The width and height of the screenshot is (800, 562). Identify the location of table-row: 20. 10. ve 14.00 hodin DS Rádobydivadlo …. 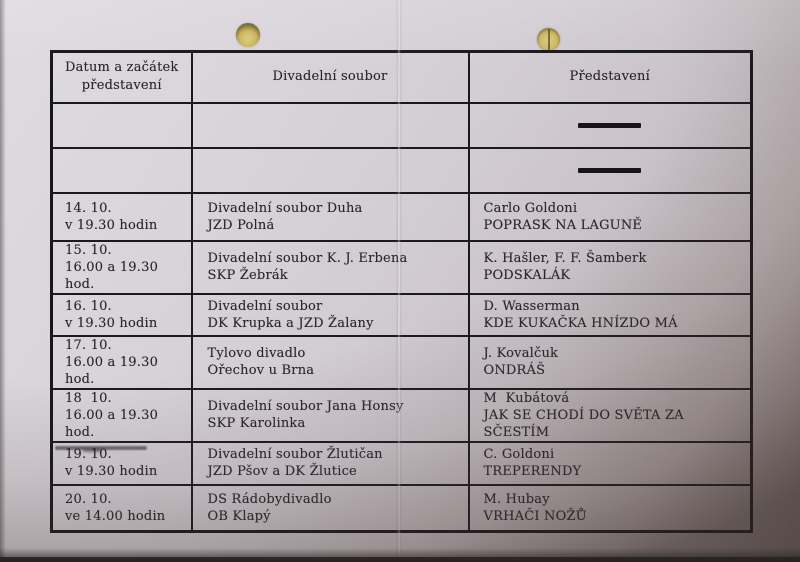
(401, 508).